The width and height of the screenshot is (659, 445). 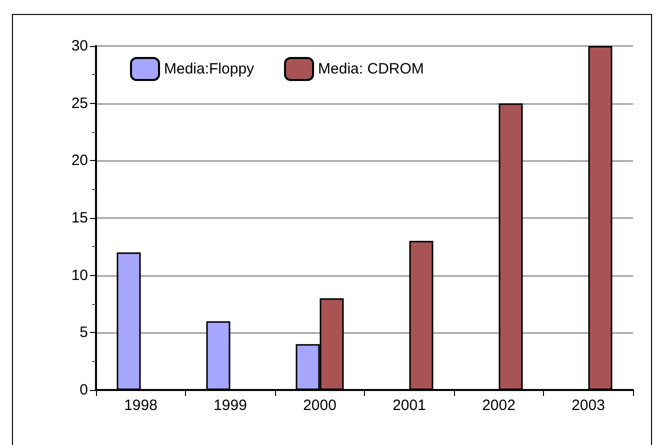 What do you see at coordinates (79, 46) in the screenshot?
I see `y-tick-label: 30` at bounding box center [79, 46].